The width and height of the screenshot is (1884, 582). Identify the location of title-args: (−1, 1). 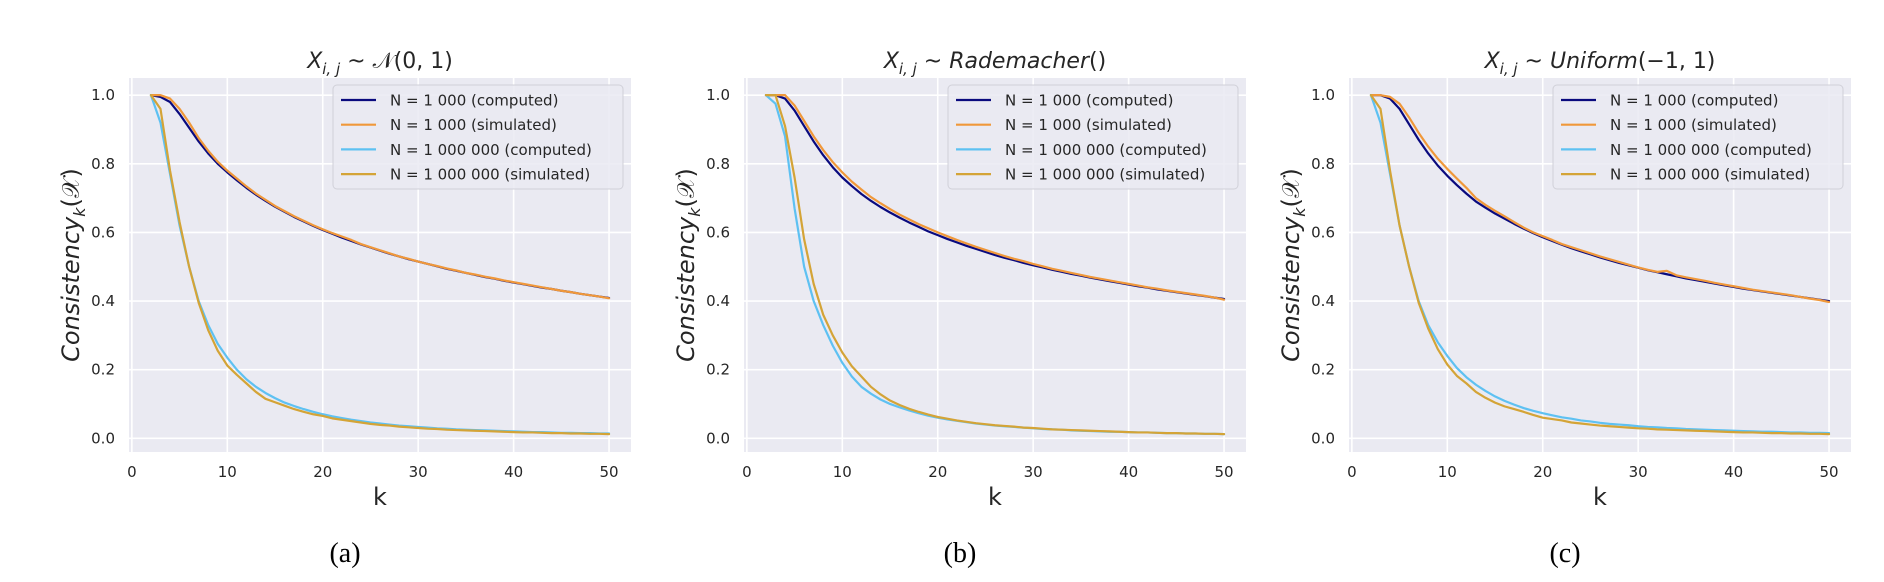
(1677, 61).